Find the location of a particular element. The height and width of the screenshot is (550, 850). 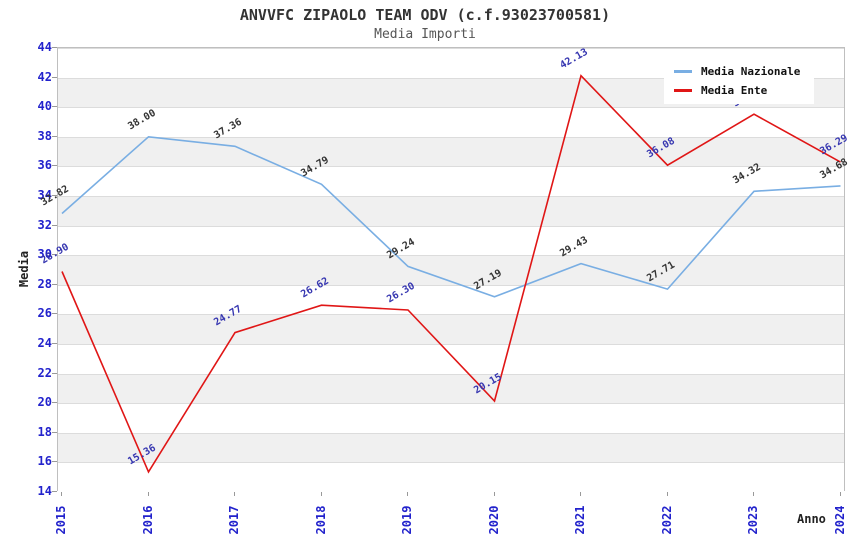

x-tick-label: 2016 is located at coordinates (147, 520).